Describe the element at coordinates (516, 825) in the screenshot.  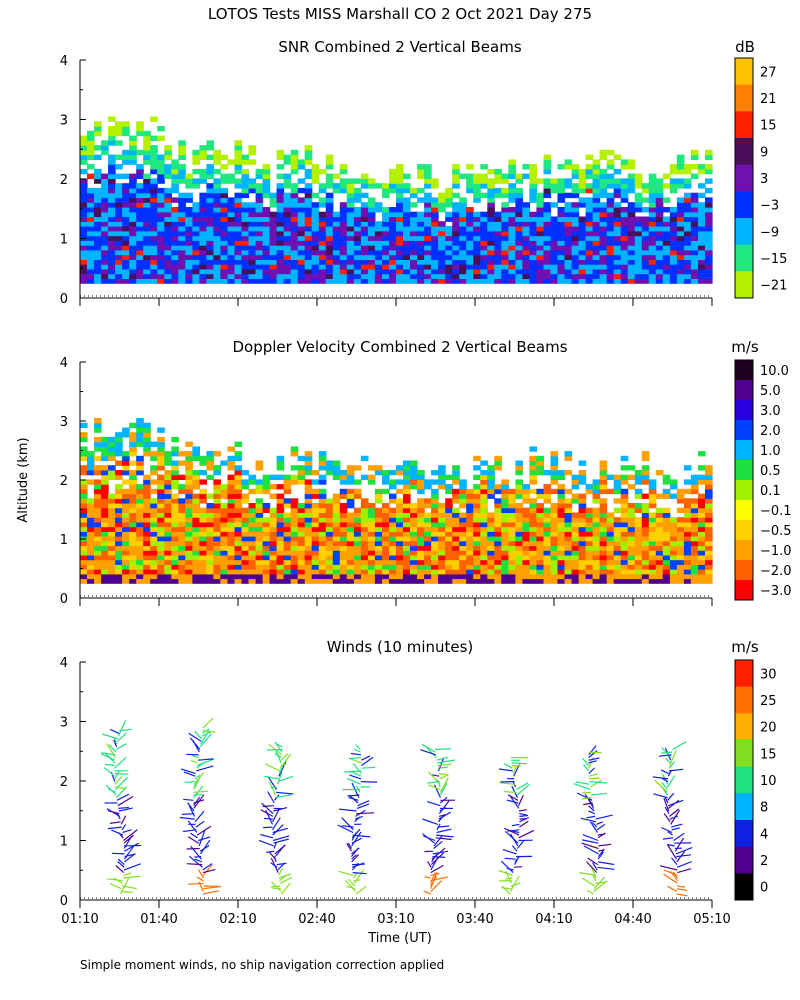
I see `wind-profile` at that location.